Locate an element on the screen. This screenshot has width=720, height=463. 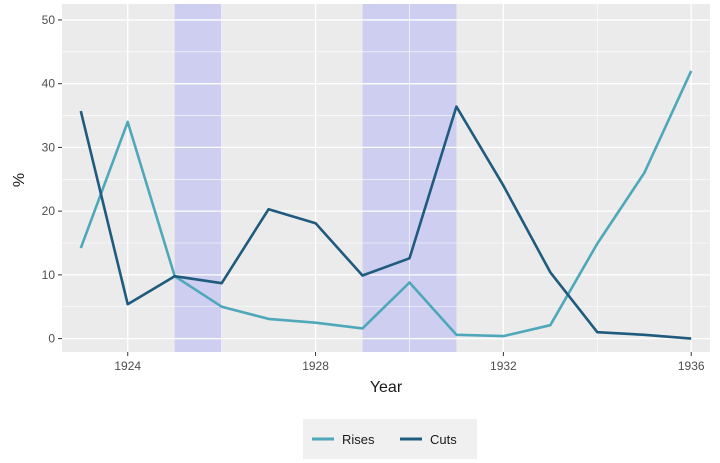
y-axis-title: % is located at coordinates (19, 180).